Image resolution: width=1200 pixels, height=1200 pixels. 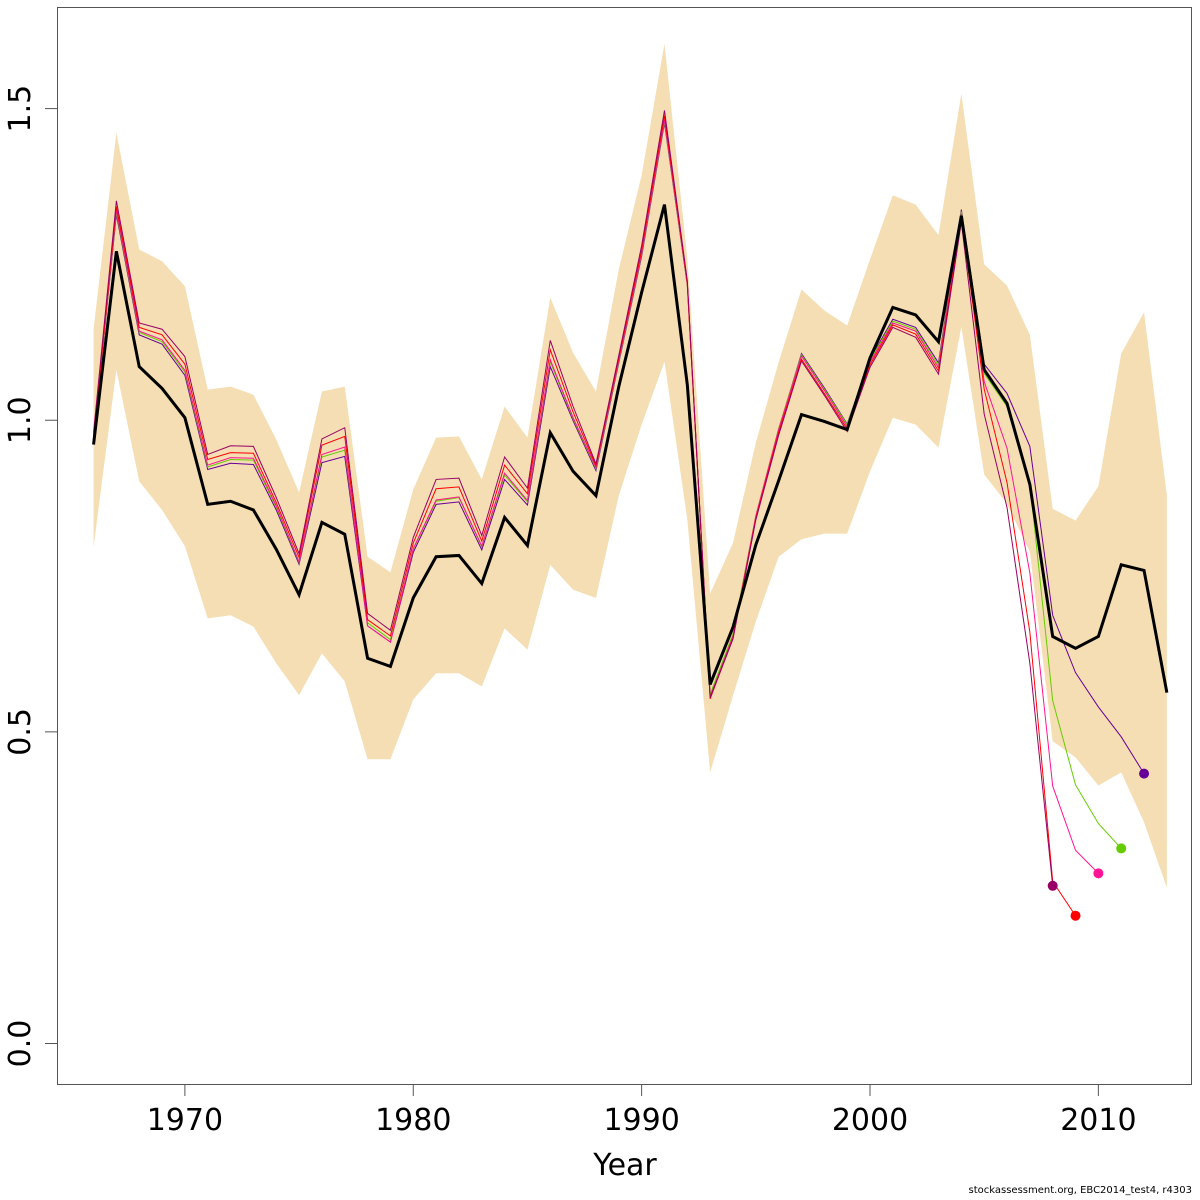 What do you see at coordinates (413, 1120) in the screenshot?
I see `x-tick-label: 1980` at bounding box center [413, 1120].